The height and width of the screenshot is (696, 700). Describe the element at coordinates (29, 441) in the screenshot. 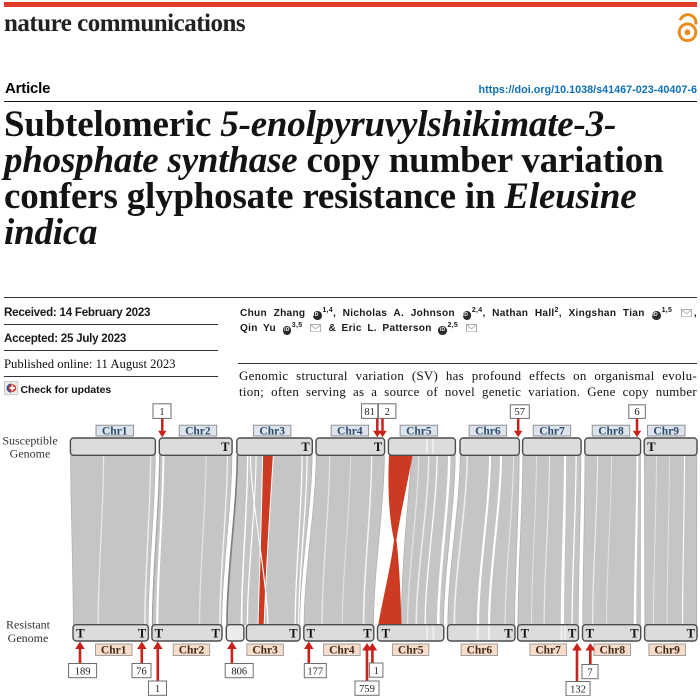

I see `svg-text: Susceptible` at that location.